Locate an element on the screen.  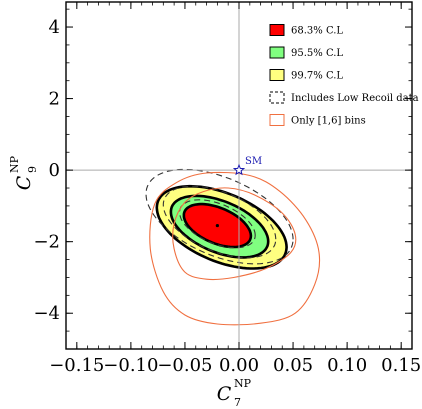
best-fit-point is located at coordinates (217, 225).